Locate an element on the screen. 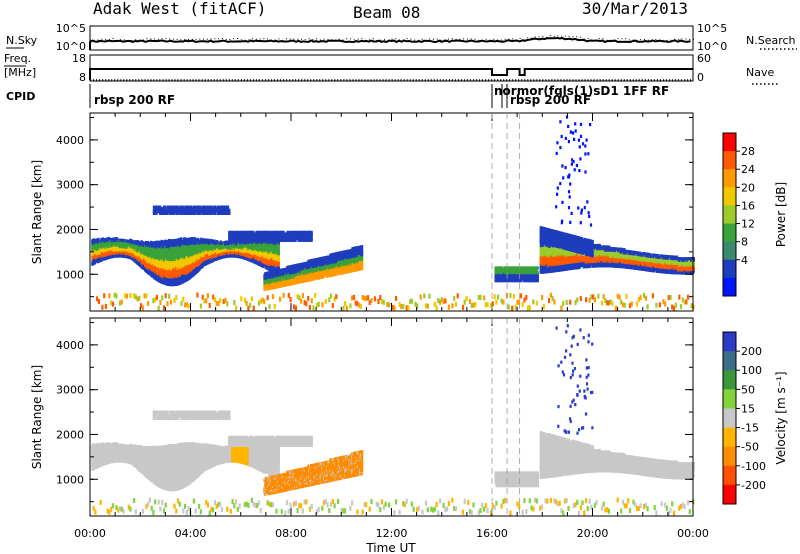  colorbar-tick: 4 is located at coordinates (744, 260).